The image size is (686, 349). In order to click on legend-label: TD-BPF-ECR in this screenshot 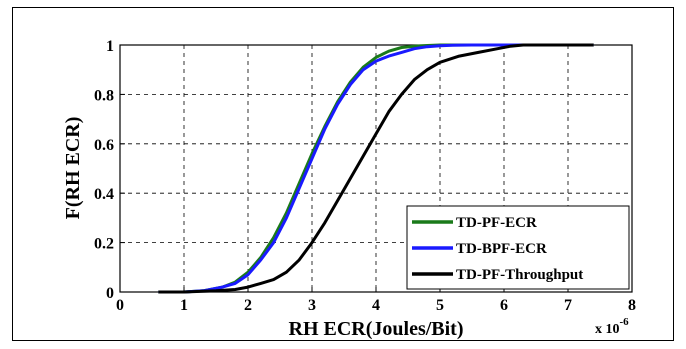, I will do `click(501, 249)`.